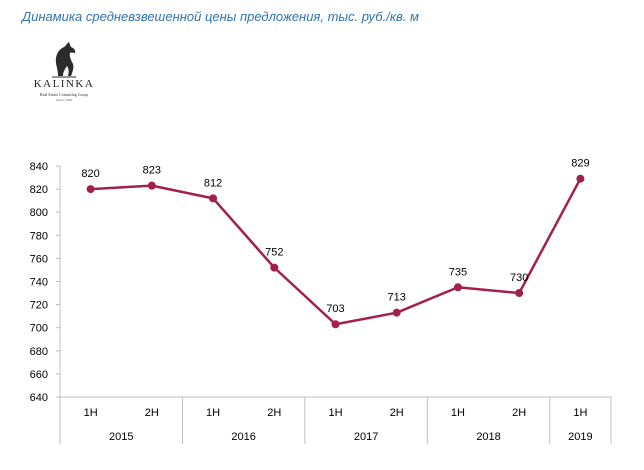  What do you see at coordinates (39, 375) in the screenshot?
I see `y-tick-label: 660` at bounding box center [39, 375].